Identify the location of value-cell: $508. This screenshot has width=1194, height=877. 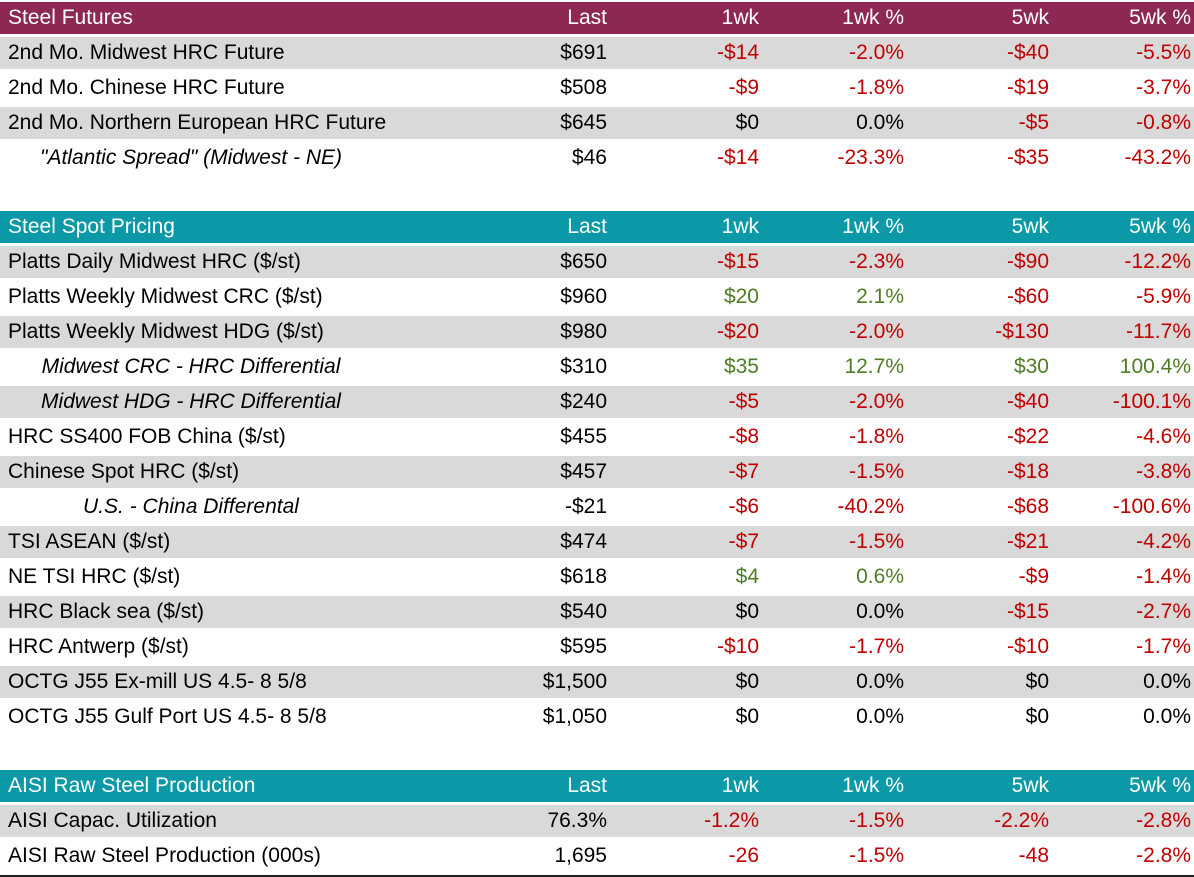
(583, 87).